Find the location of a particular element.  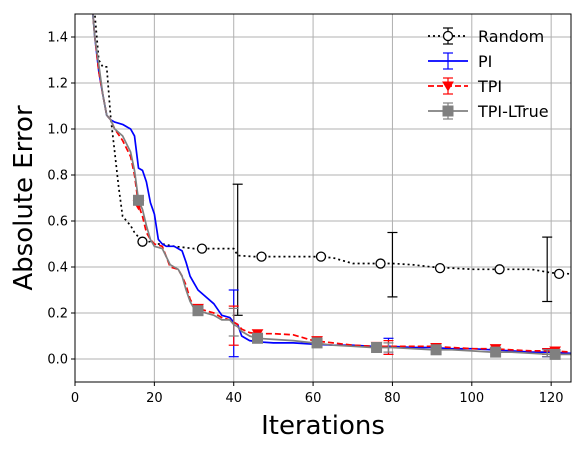

x-axis: 0 20 40 60 80 100 120 is located at coordinates (317, 394).